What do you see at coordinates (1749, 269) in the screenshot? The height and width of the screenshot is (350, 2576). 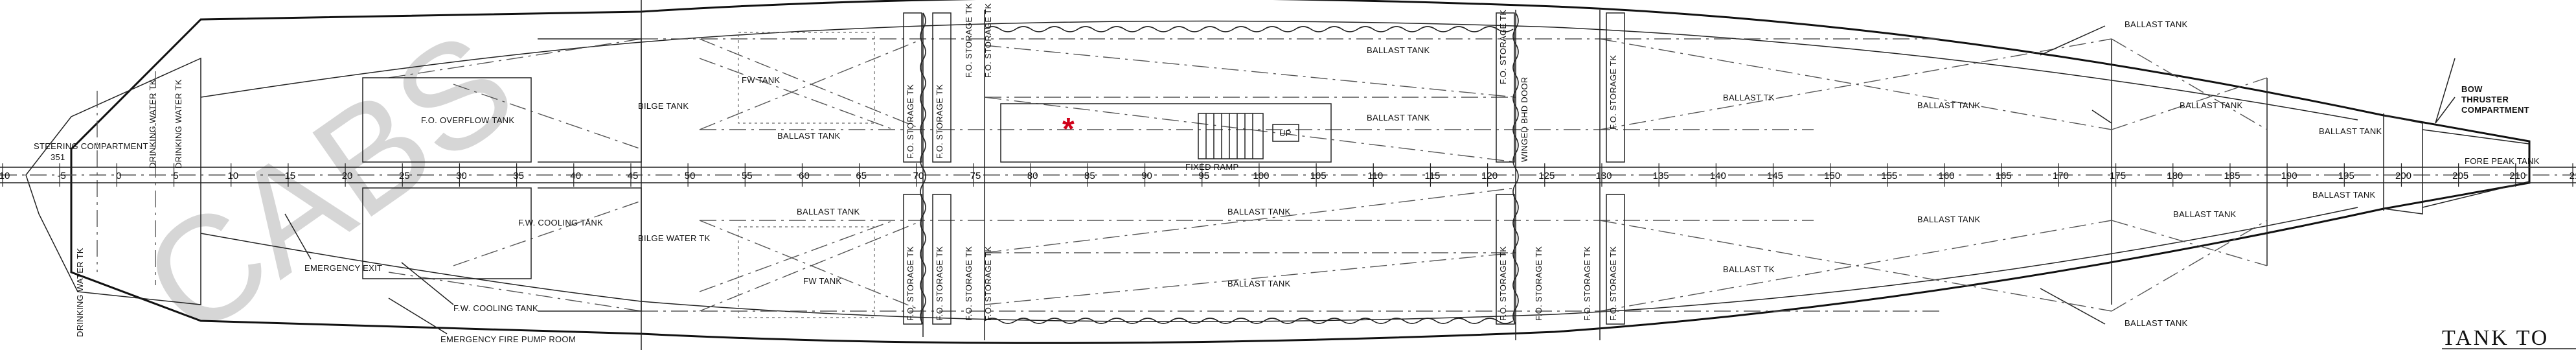 I see `label-ballast-tk-2: BALLAST TK` at bounding box center [1749, 269].